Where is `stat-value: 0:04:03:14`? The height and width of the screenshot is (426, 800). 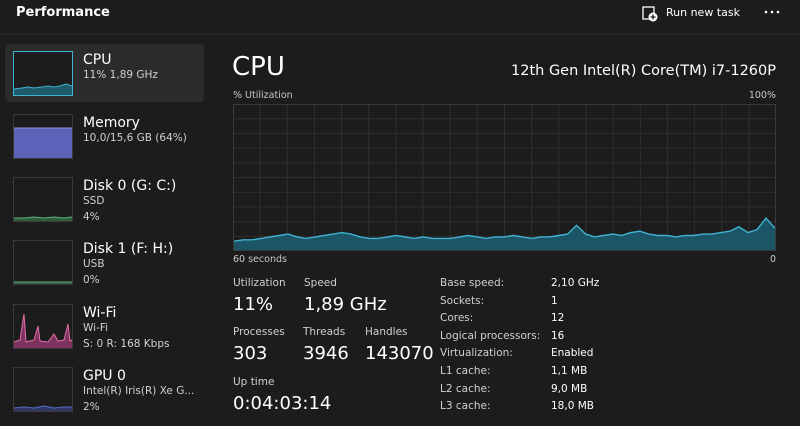
stat-value: 0:04:03:14 is located at coordinates (282, 403).